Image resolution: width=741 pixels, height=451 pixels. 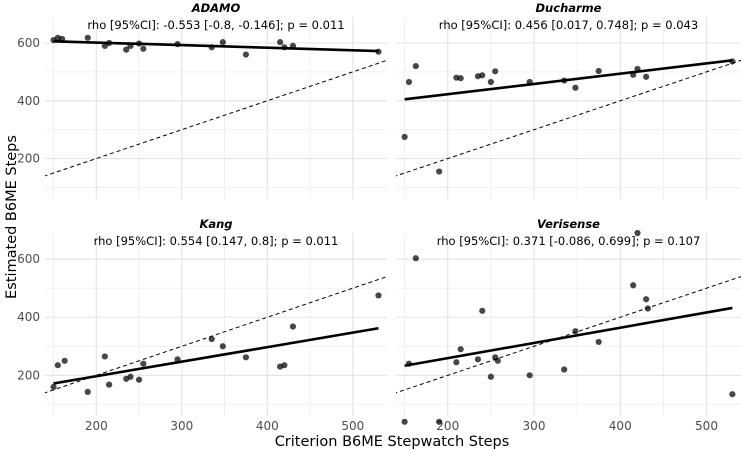 What do you see at coordinates (568, 224) in the screenshot?
I see `panel-title: Verisense` at bounding box center [568, 224].